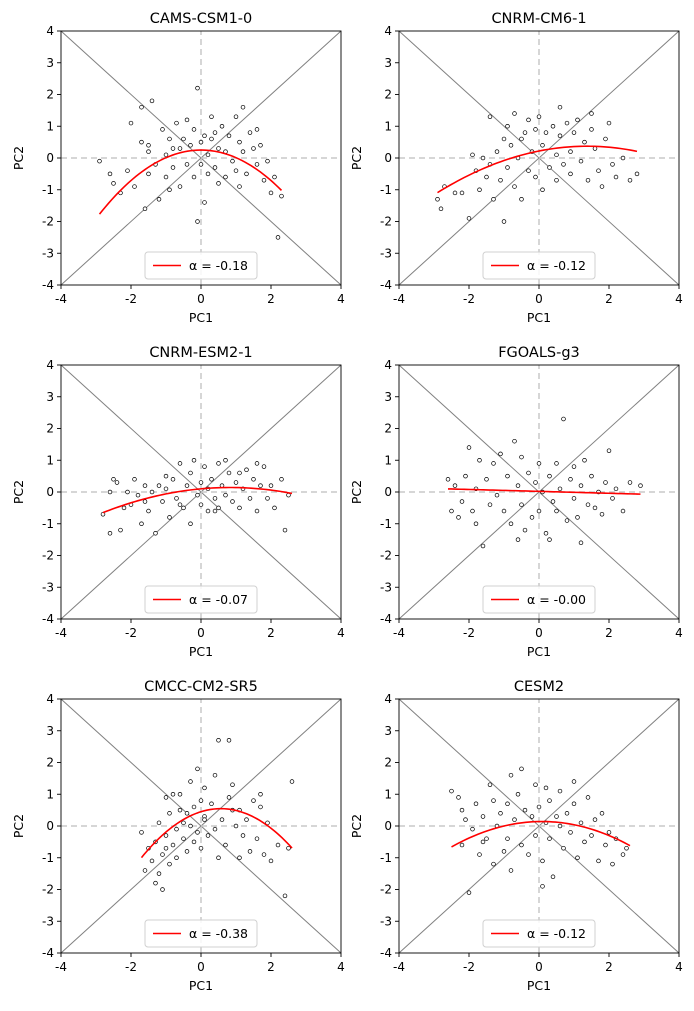 The image size is (694, 1011). What do you see at coordinates (609, 633) in the screenshot?
I see `x-tick-label: 2` at bounding box center [609, 633].